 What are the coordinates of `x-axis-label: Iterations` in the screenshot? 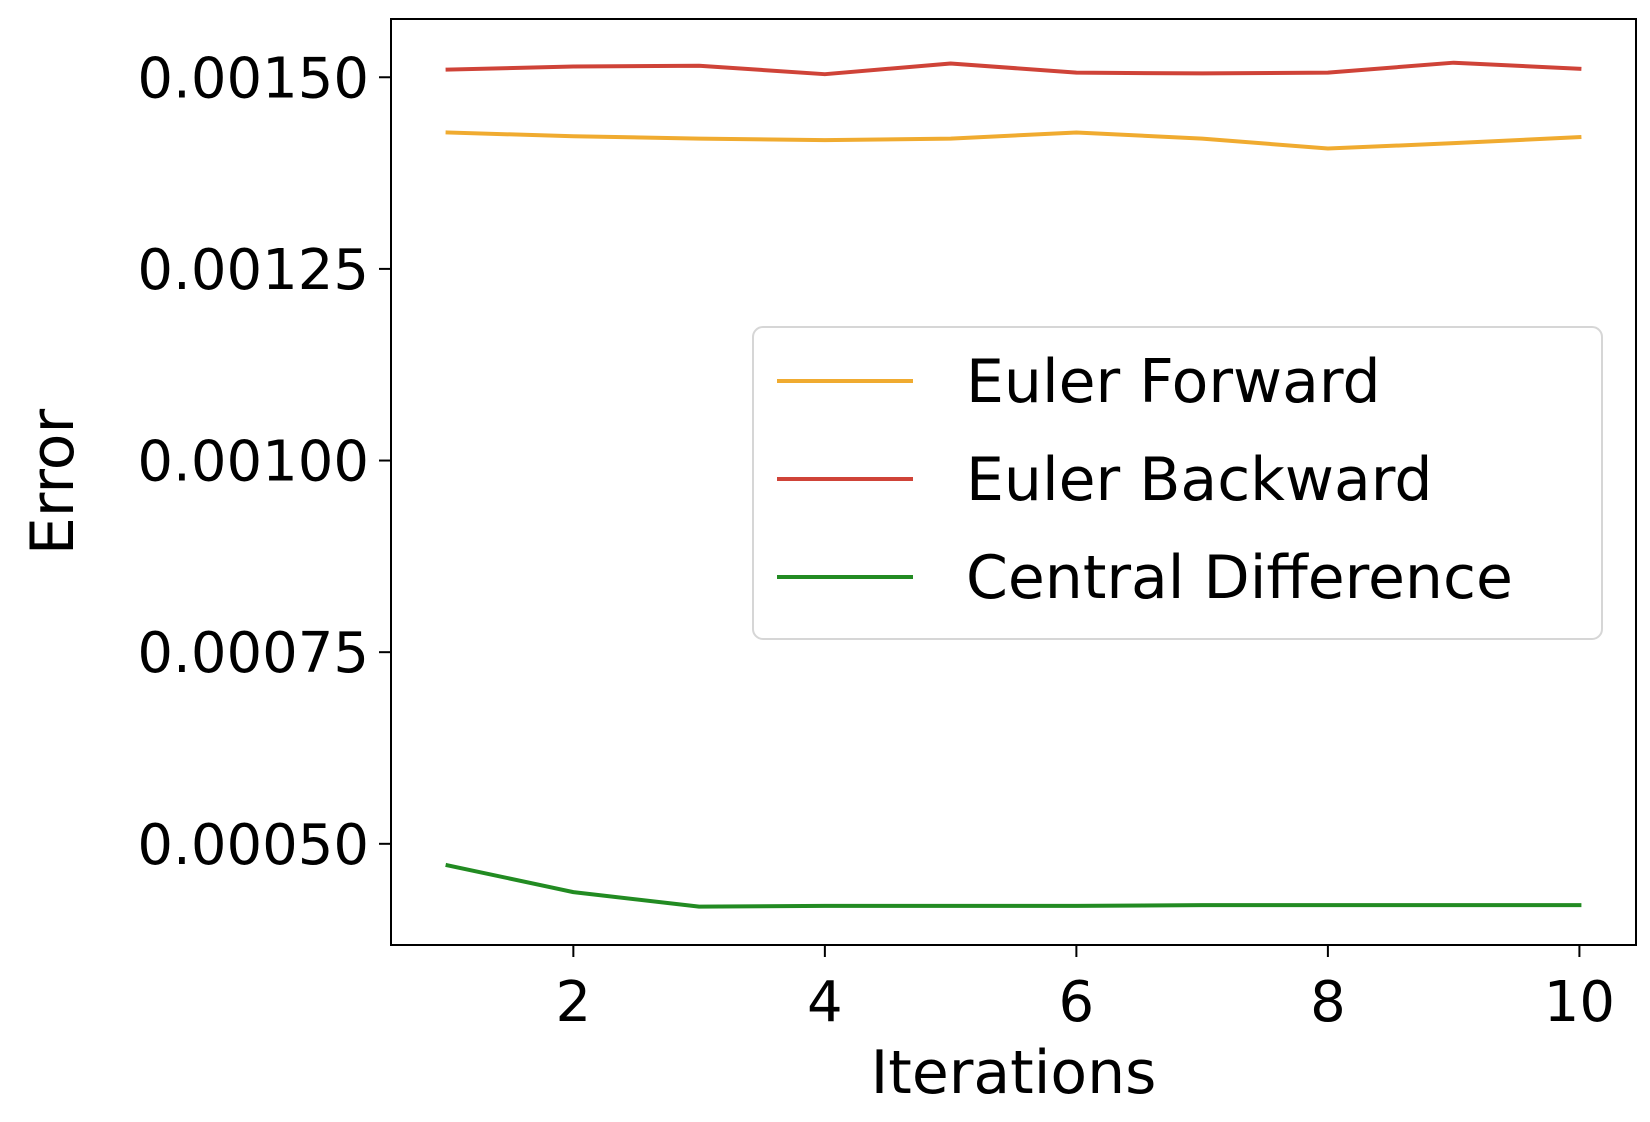 It's located at (1014, 1073).